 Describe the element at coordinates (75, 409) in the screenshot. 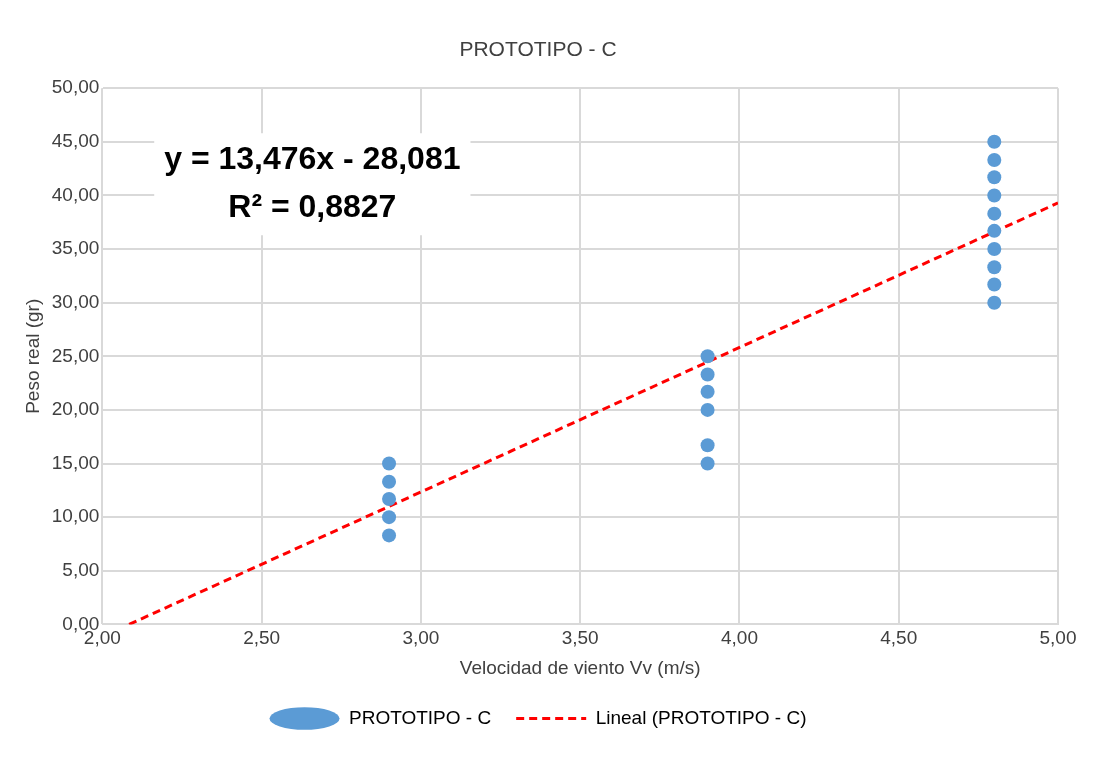

I see `y-tick-label: 20,00` at that location.